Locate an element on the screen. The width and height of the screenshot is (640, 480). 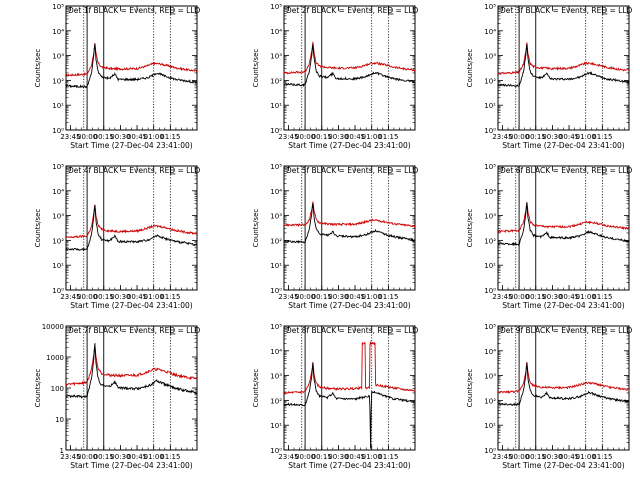
y-tick-label: 10 is located at coordinates (59, 420).